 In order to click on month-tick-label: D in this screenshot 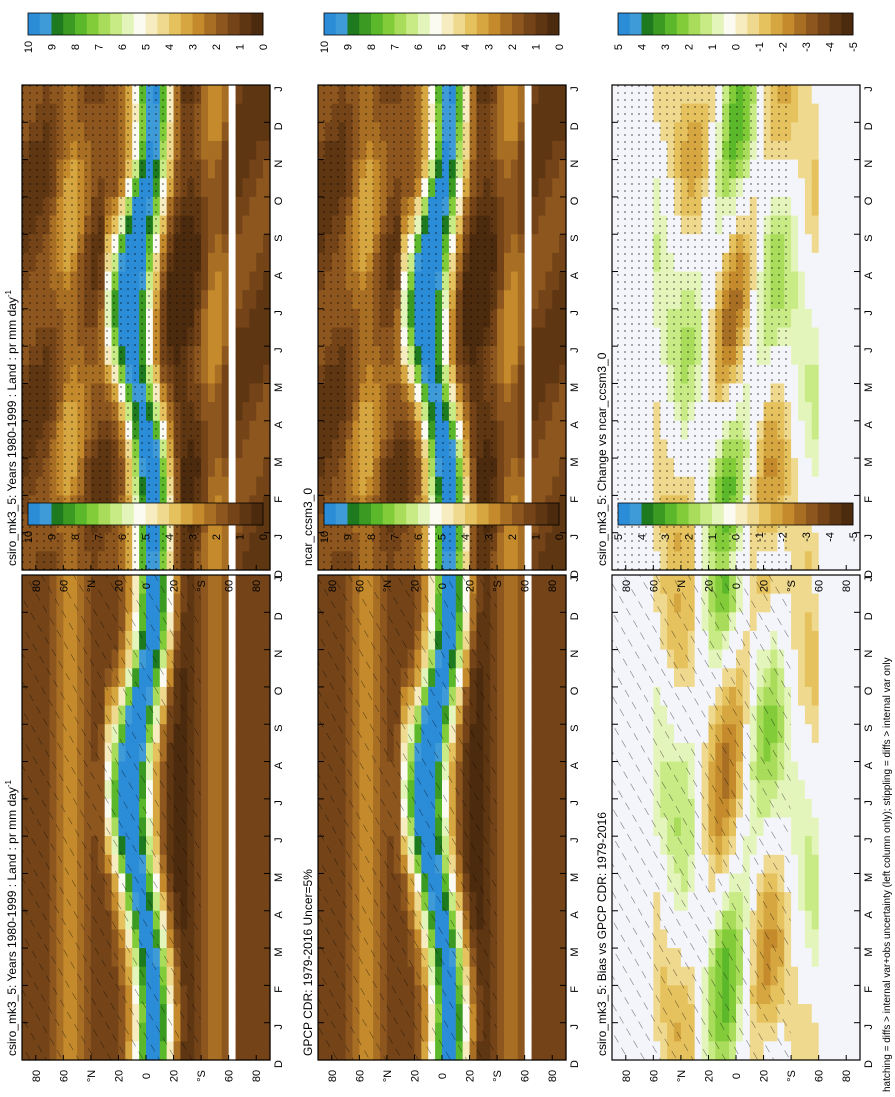, I will do `click(279, 126)`.